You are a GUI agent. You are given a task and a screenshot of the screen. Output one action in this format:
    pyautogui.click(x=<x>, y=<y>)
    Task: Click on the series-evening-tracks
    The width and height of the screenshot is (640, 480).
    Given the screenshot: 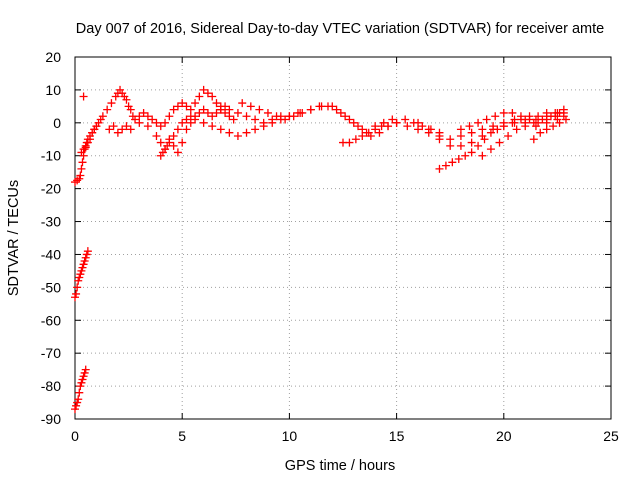 What is the action you would take?
    pyautogui.click(x=486, y=139)
    